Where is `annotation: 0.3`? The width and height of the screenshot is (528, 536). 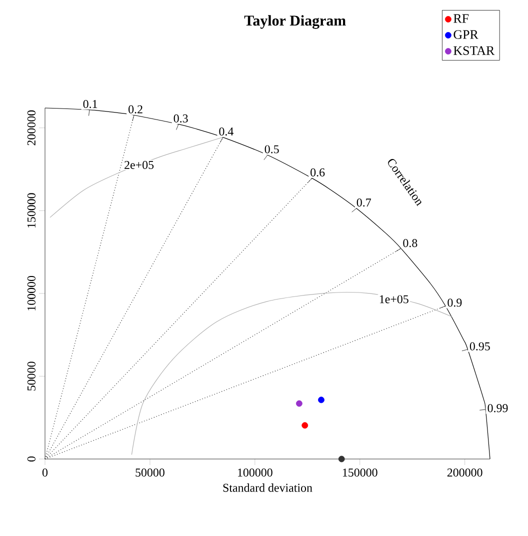
annotation: 0.3 is located at coordinates (181, 118).